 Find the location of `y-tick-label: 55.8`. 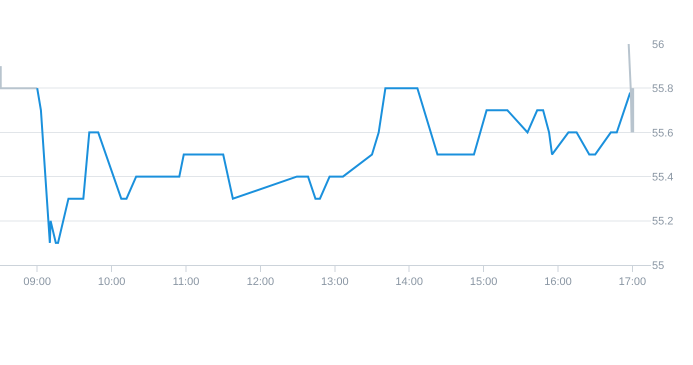

y-tick-label: 55.8 is located at coordinates (663, 89).